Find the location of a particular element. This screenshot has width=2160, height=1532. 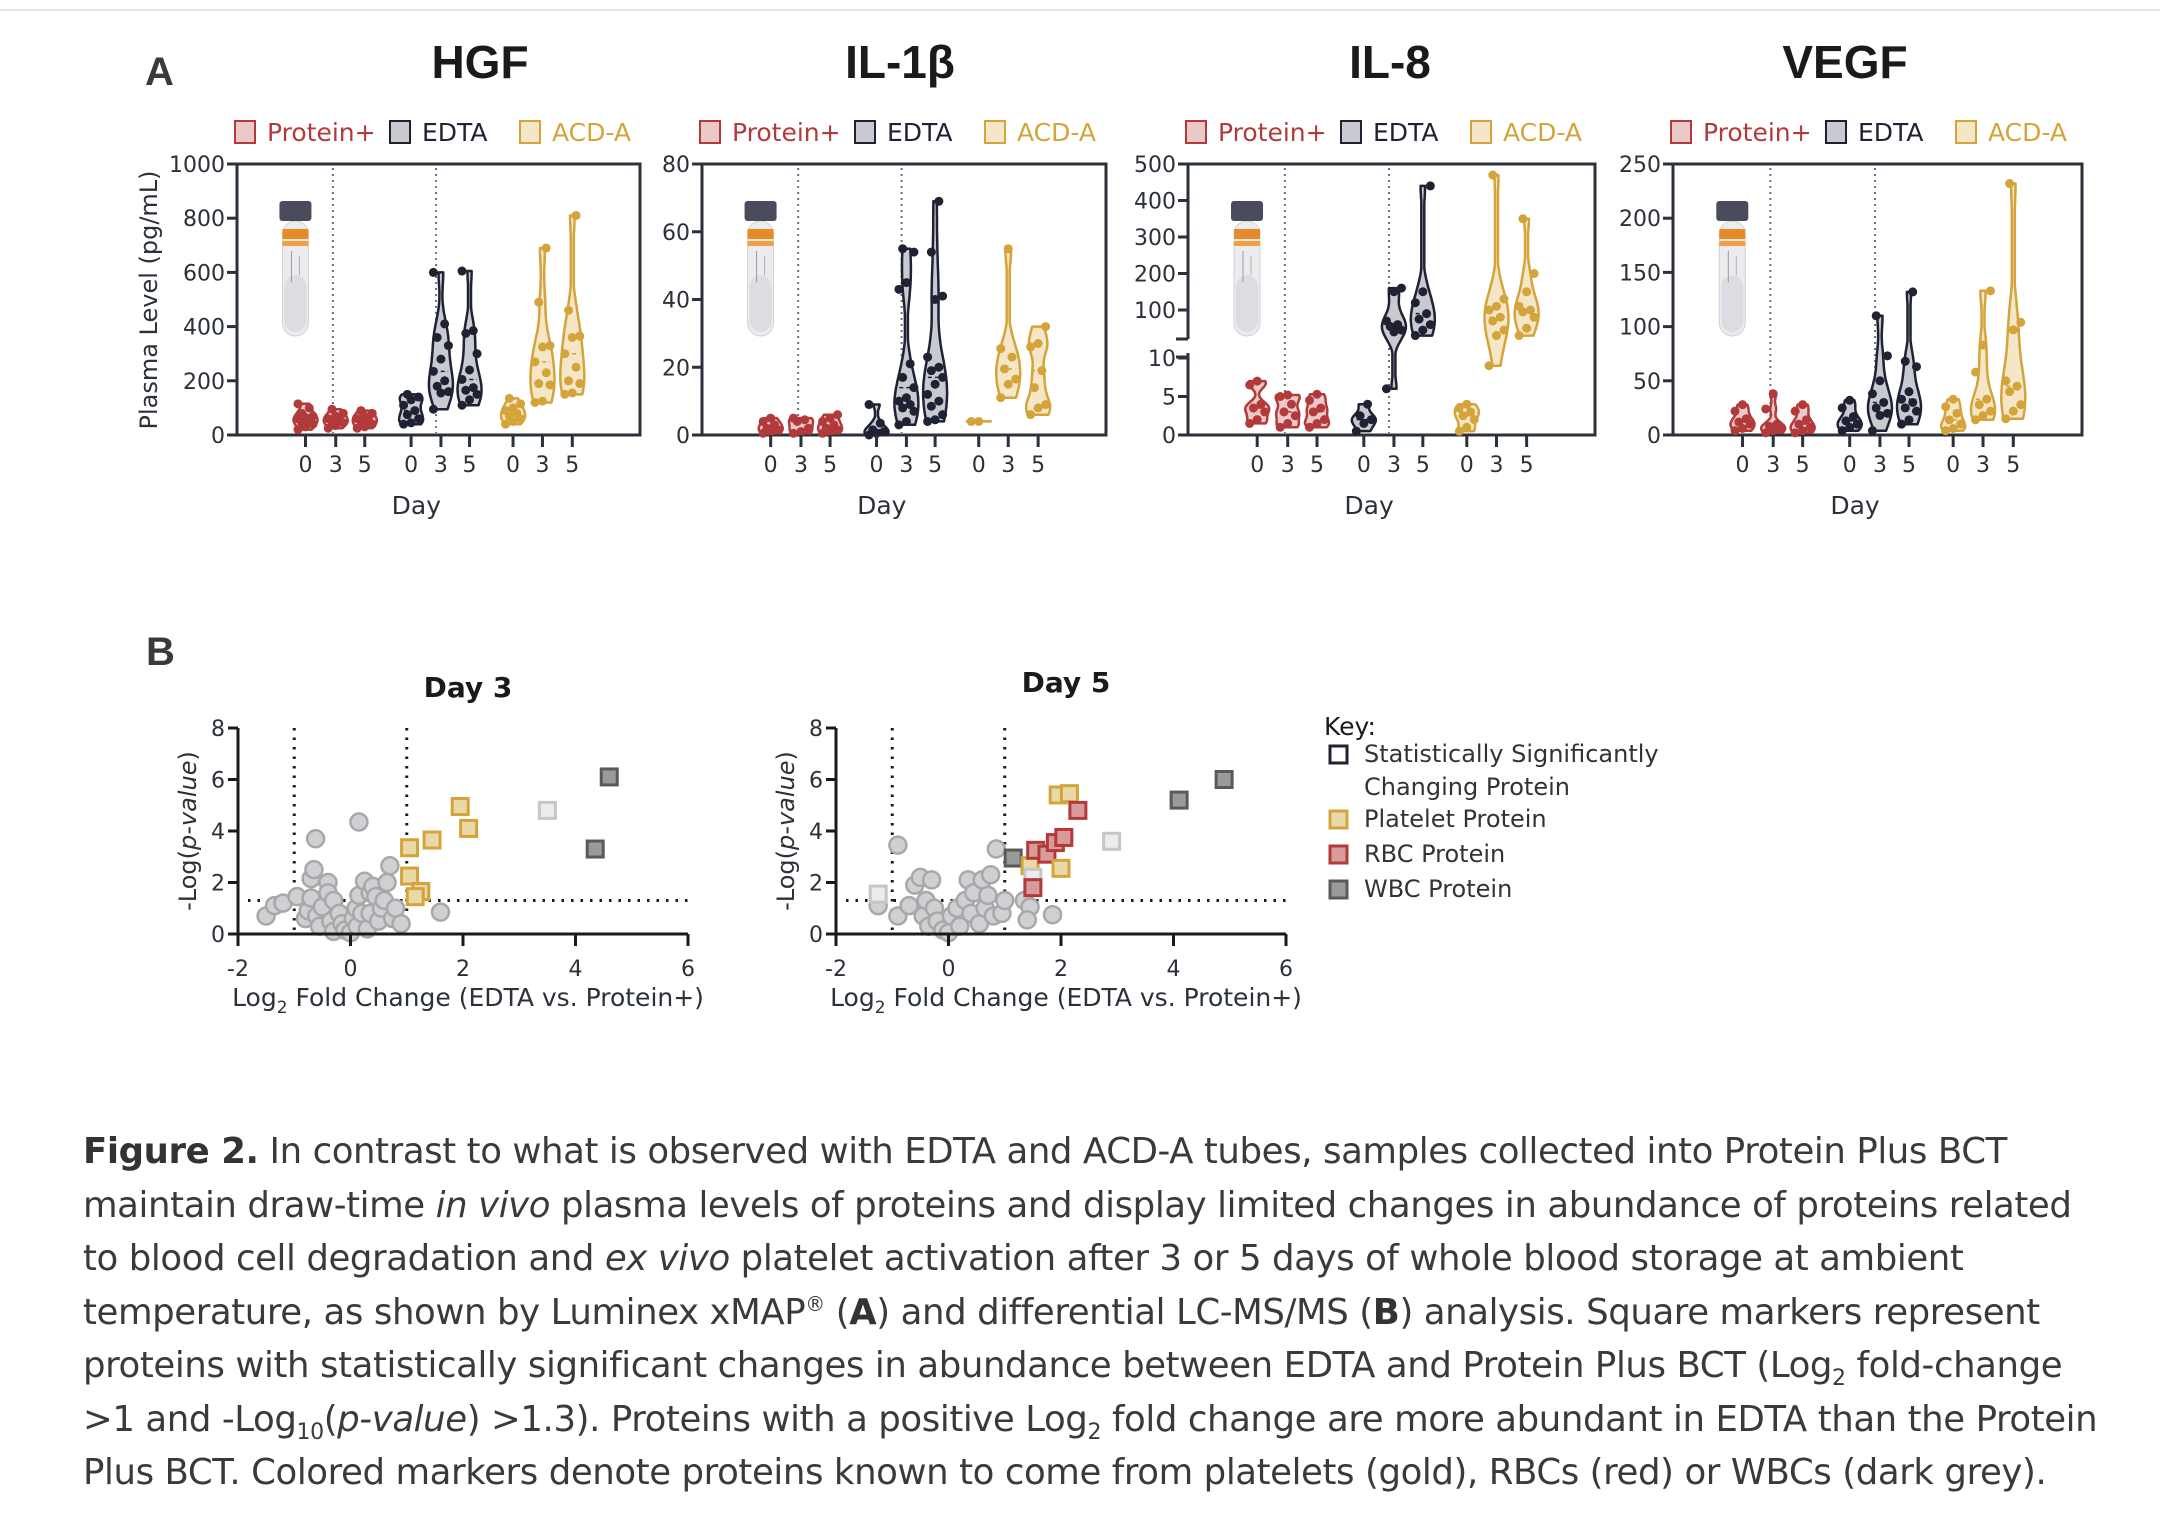

x-axis-label: Log2 Fold Change (EDTA vs. Protein+) is located at coordinates (468, 1000).